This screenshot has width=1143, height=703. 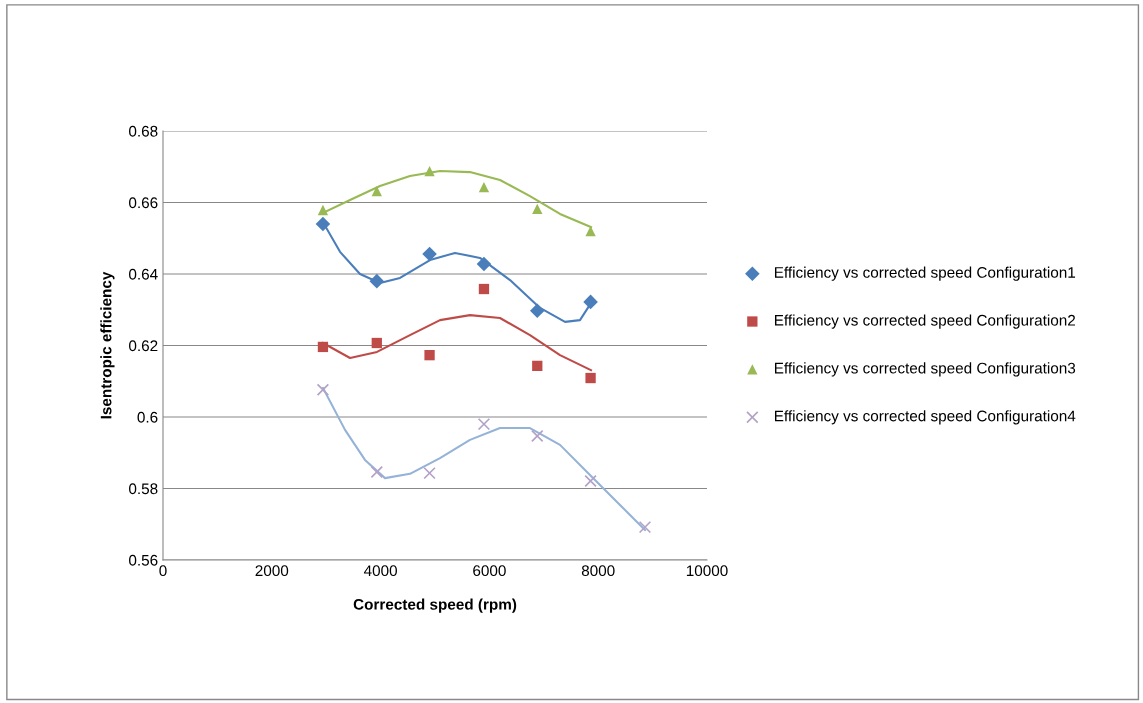 What do you see at coordinates (143, 346) in the screenshot?
I see `y-tick-label: 0.62` at bounding box center [143, 346].